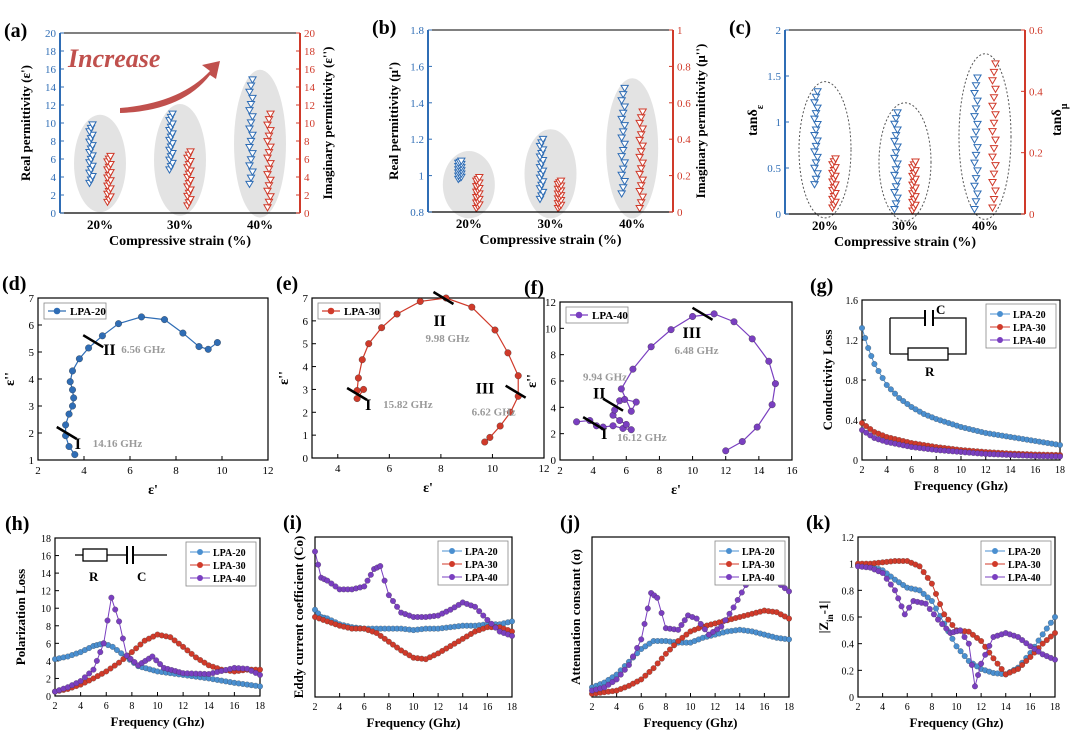 Image resolution: width=1080 pixels, height=735 pixels. What do you see at coordinates (575, 617) in the screenshot?
I see `y-axis-title: Attenuation constant (α)` at bounding box center [575, 617].